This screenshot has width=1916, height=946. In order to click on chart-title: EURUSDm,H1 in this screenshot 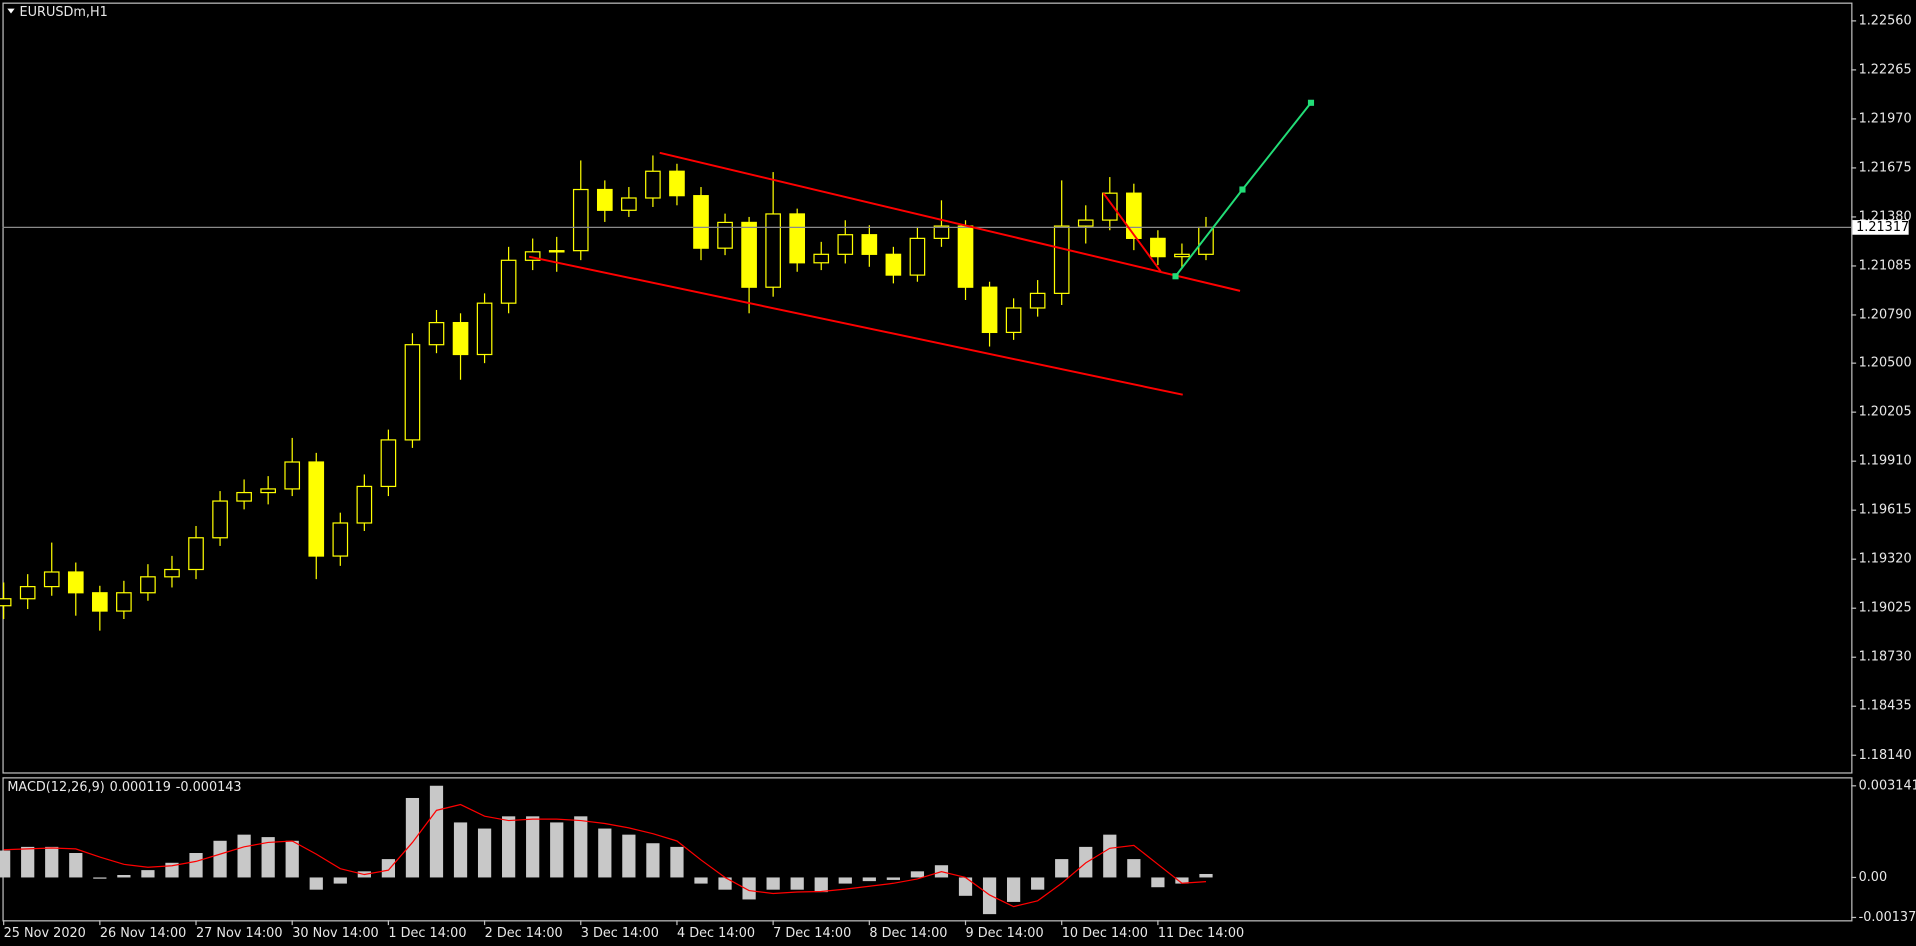, I will do `click(64, 12)`.